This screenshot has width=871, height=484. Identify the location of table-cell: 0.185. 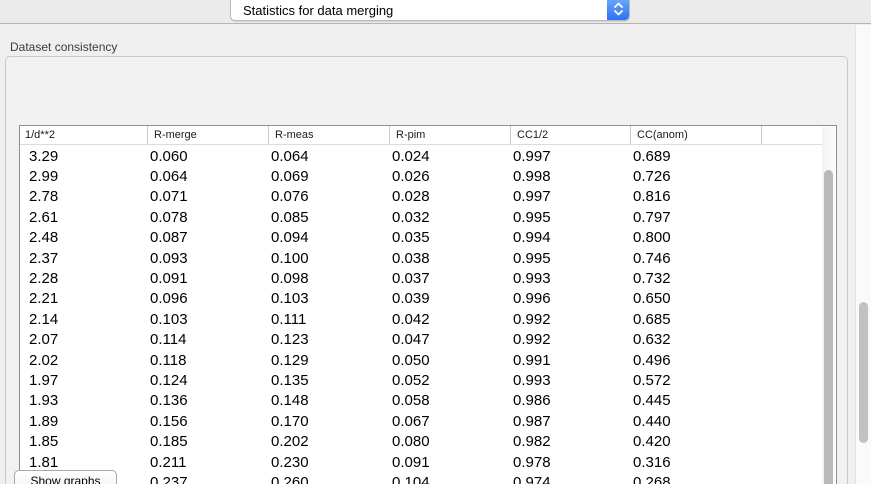
(169, 442).